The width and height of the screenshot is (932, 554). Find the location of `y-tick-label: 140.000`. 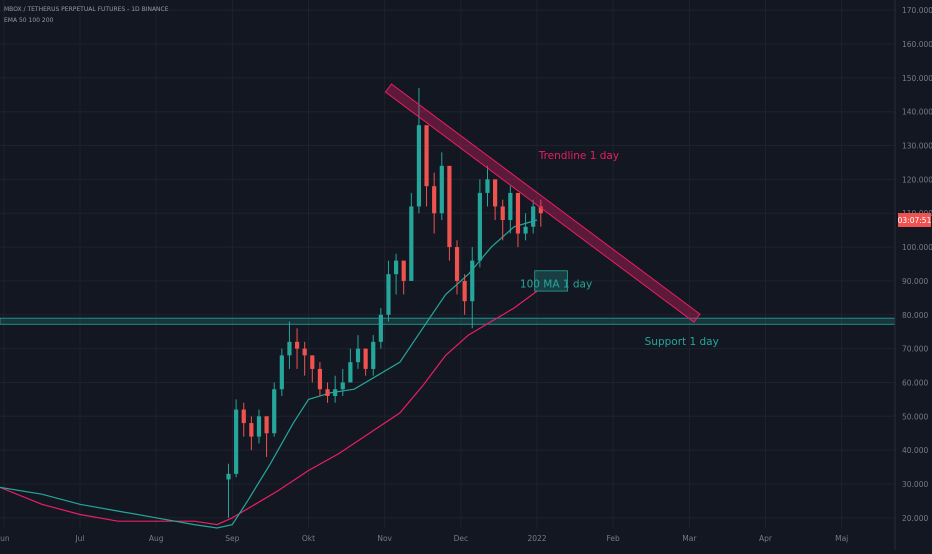

y-tick-label: 140.000 is located at coordinates (917, 112).